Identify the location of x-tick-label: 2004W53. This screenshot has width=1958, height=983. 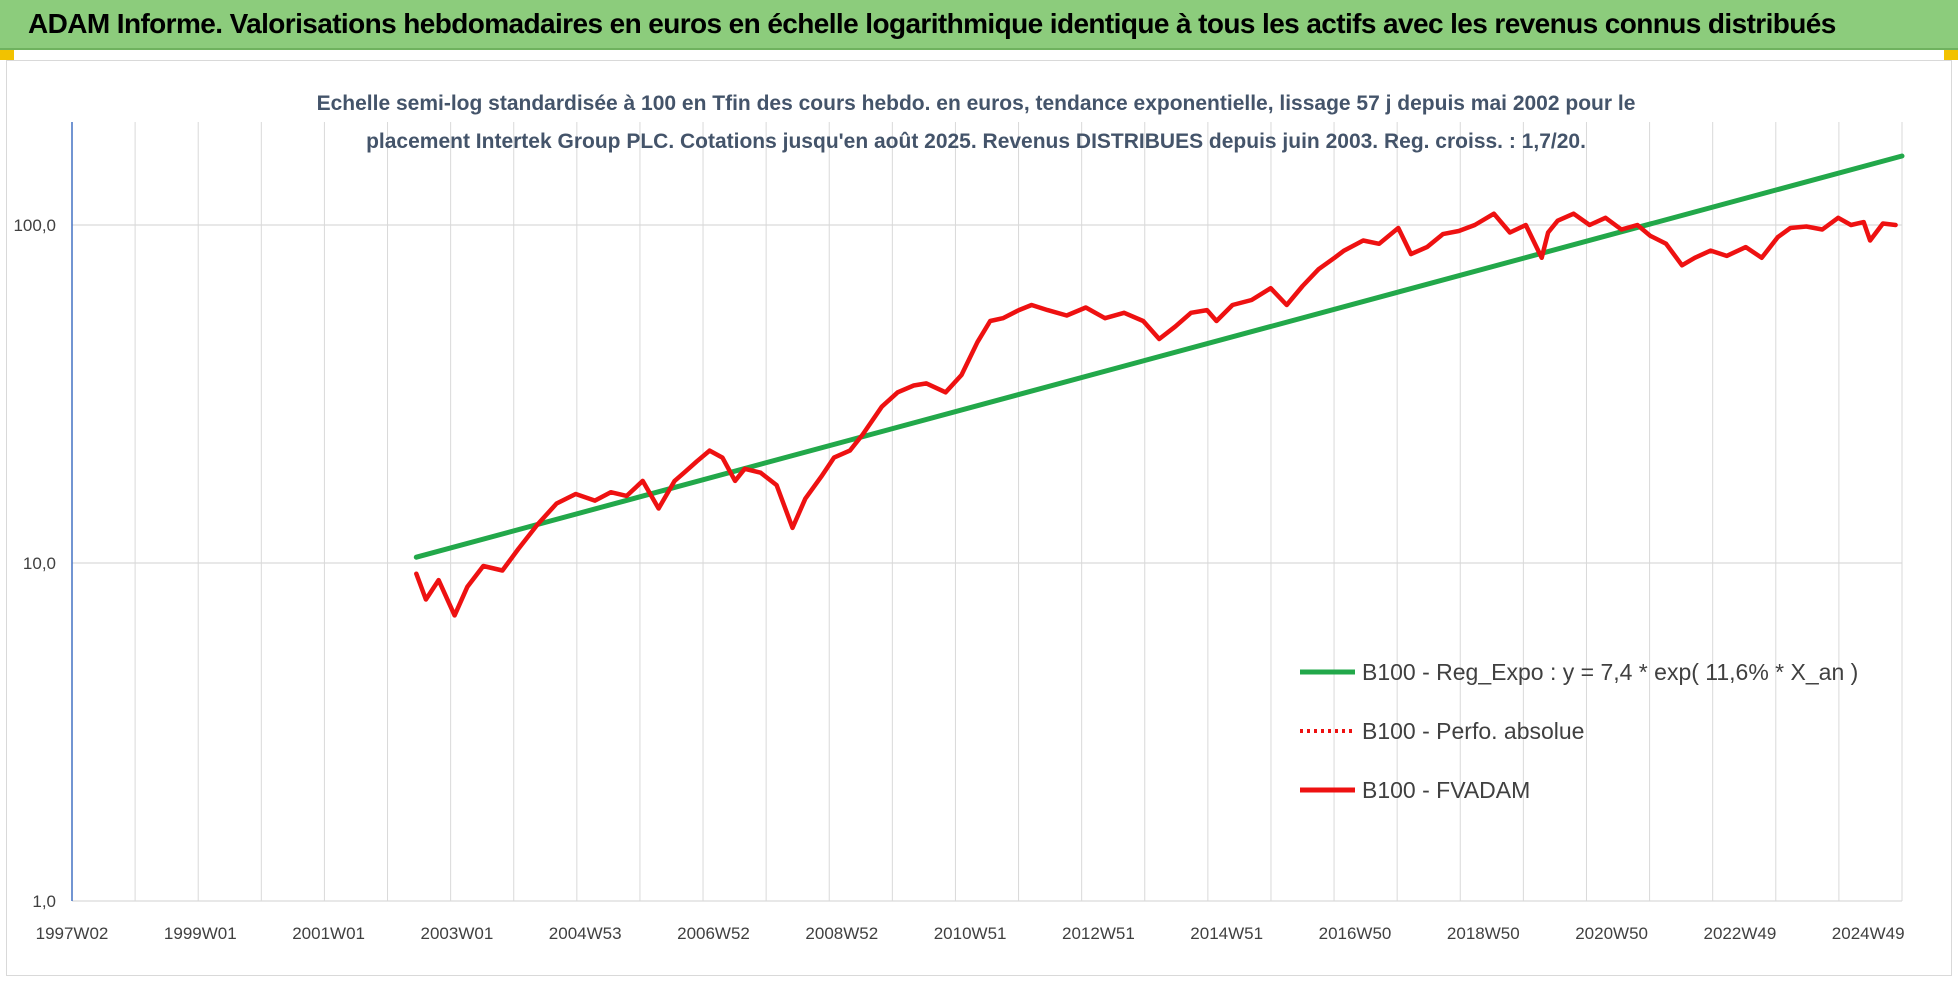
(585, 933).